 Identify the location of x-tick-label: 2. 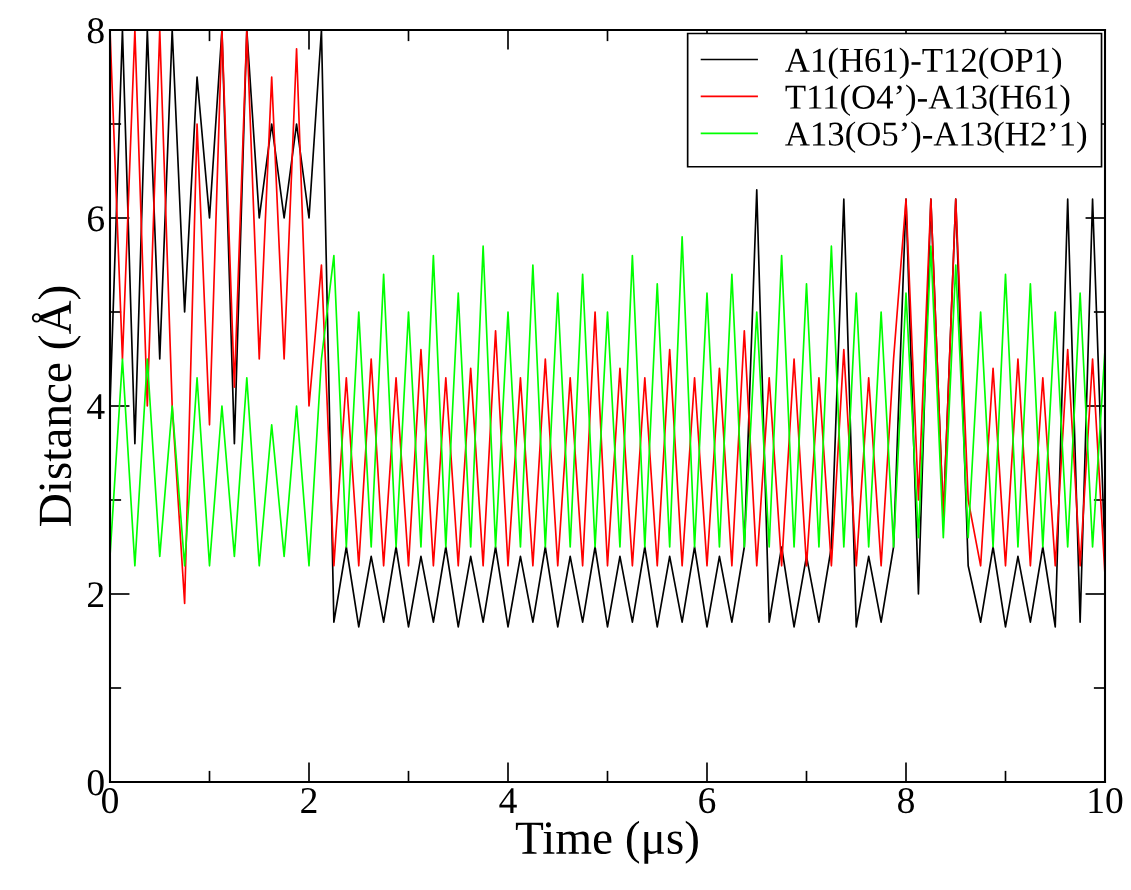
(309, 800).